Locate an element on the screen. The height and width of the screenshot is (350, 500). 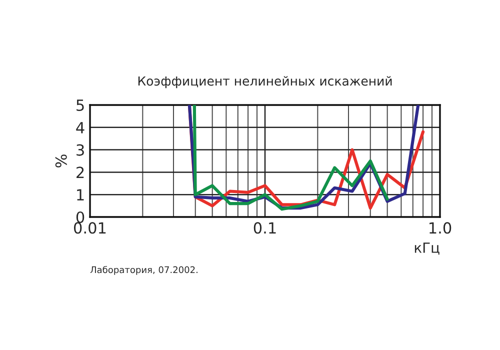
x-tick-label: 0.01 is located at coordinates (90, 228).